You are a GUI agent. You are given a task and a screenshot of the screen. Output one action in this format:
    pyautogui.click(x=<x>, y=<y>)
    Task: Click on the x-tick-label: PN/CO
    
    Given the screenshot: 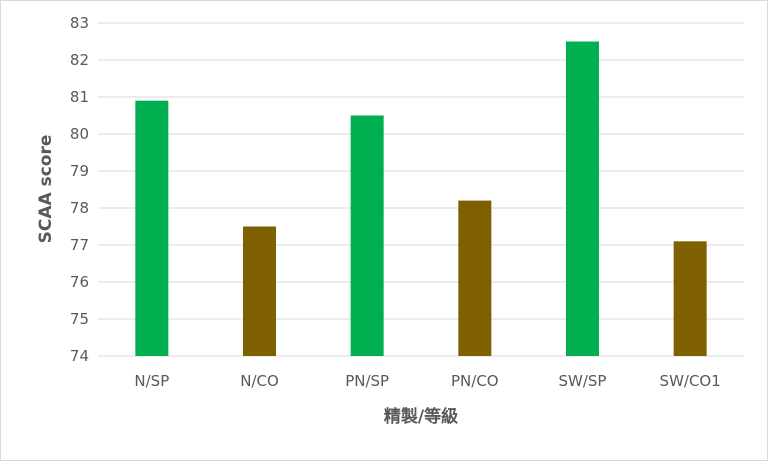 What is the action you would take?
    pyautogui.click(x=475, y=381)
    